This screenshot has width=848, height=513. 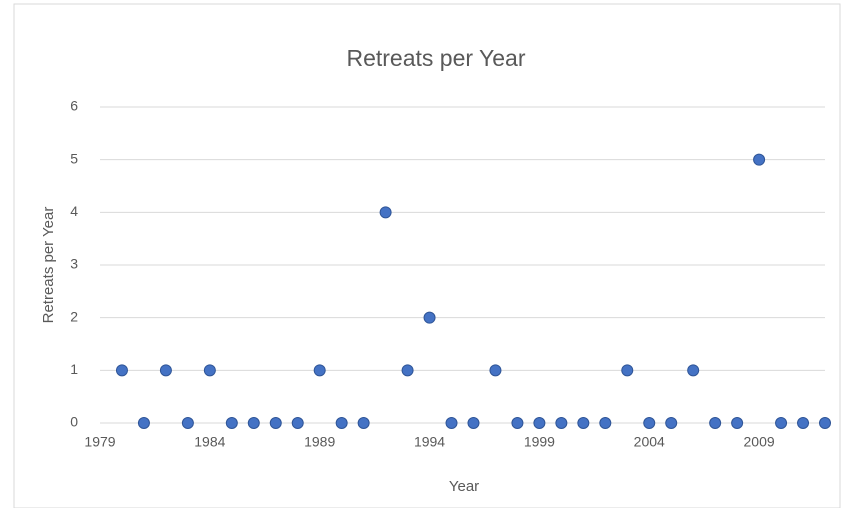 I want to click on x-tick-label: 1989, so click(x=319, y=442).